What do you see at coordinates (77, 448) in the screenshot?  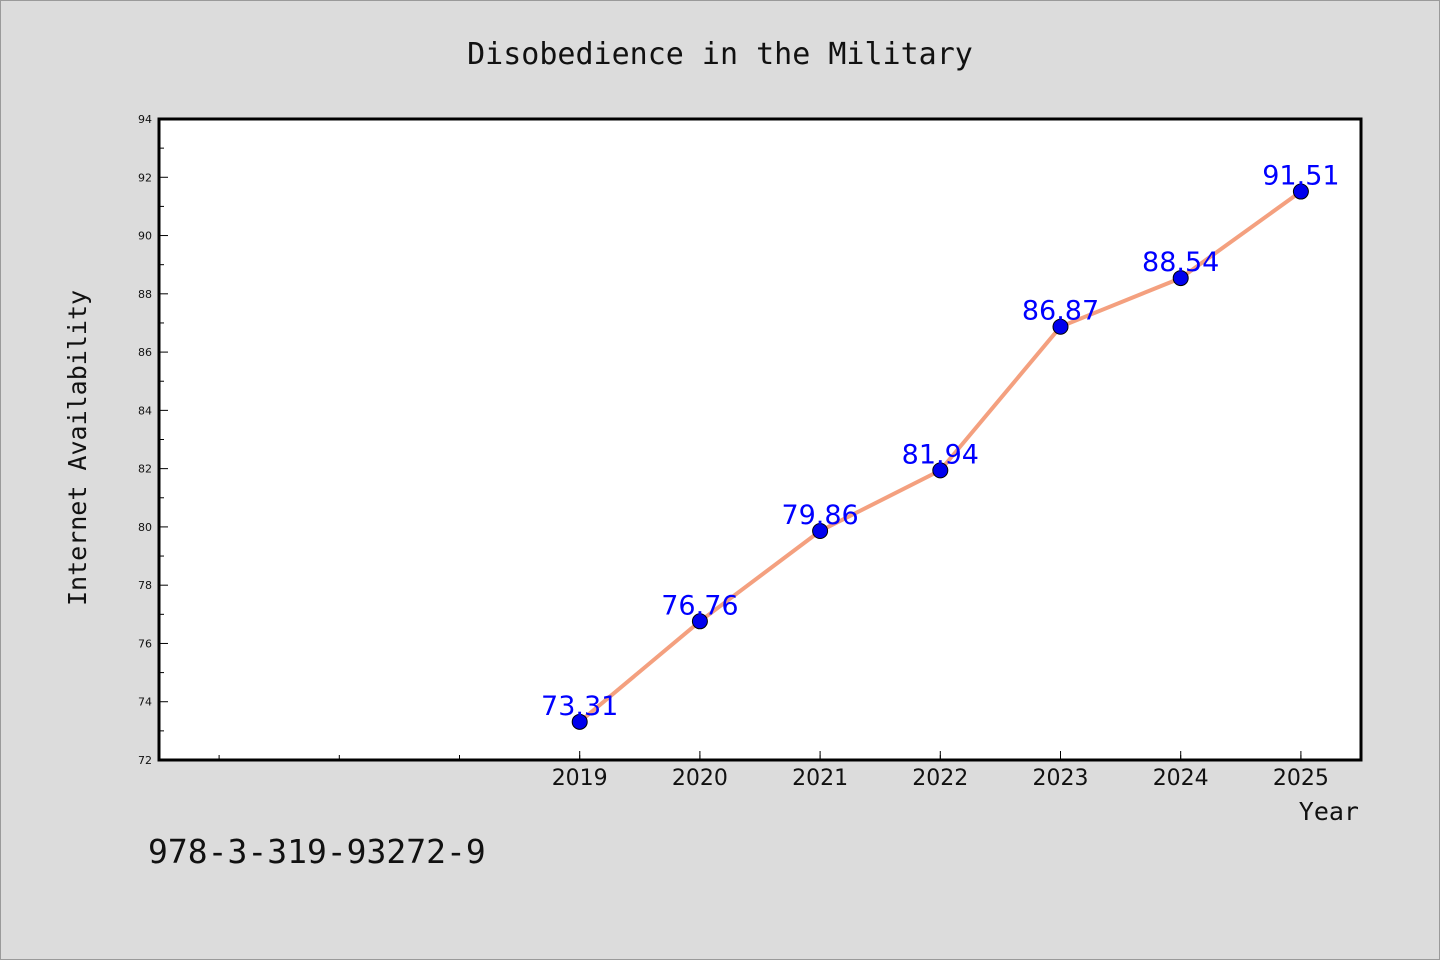 I see `y-axis-label: Internet Availability` at bounding box center [77, 448].